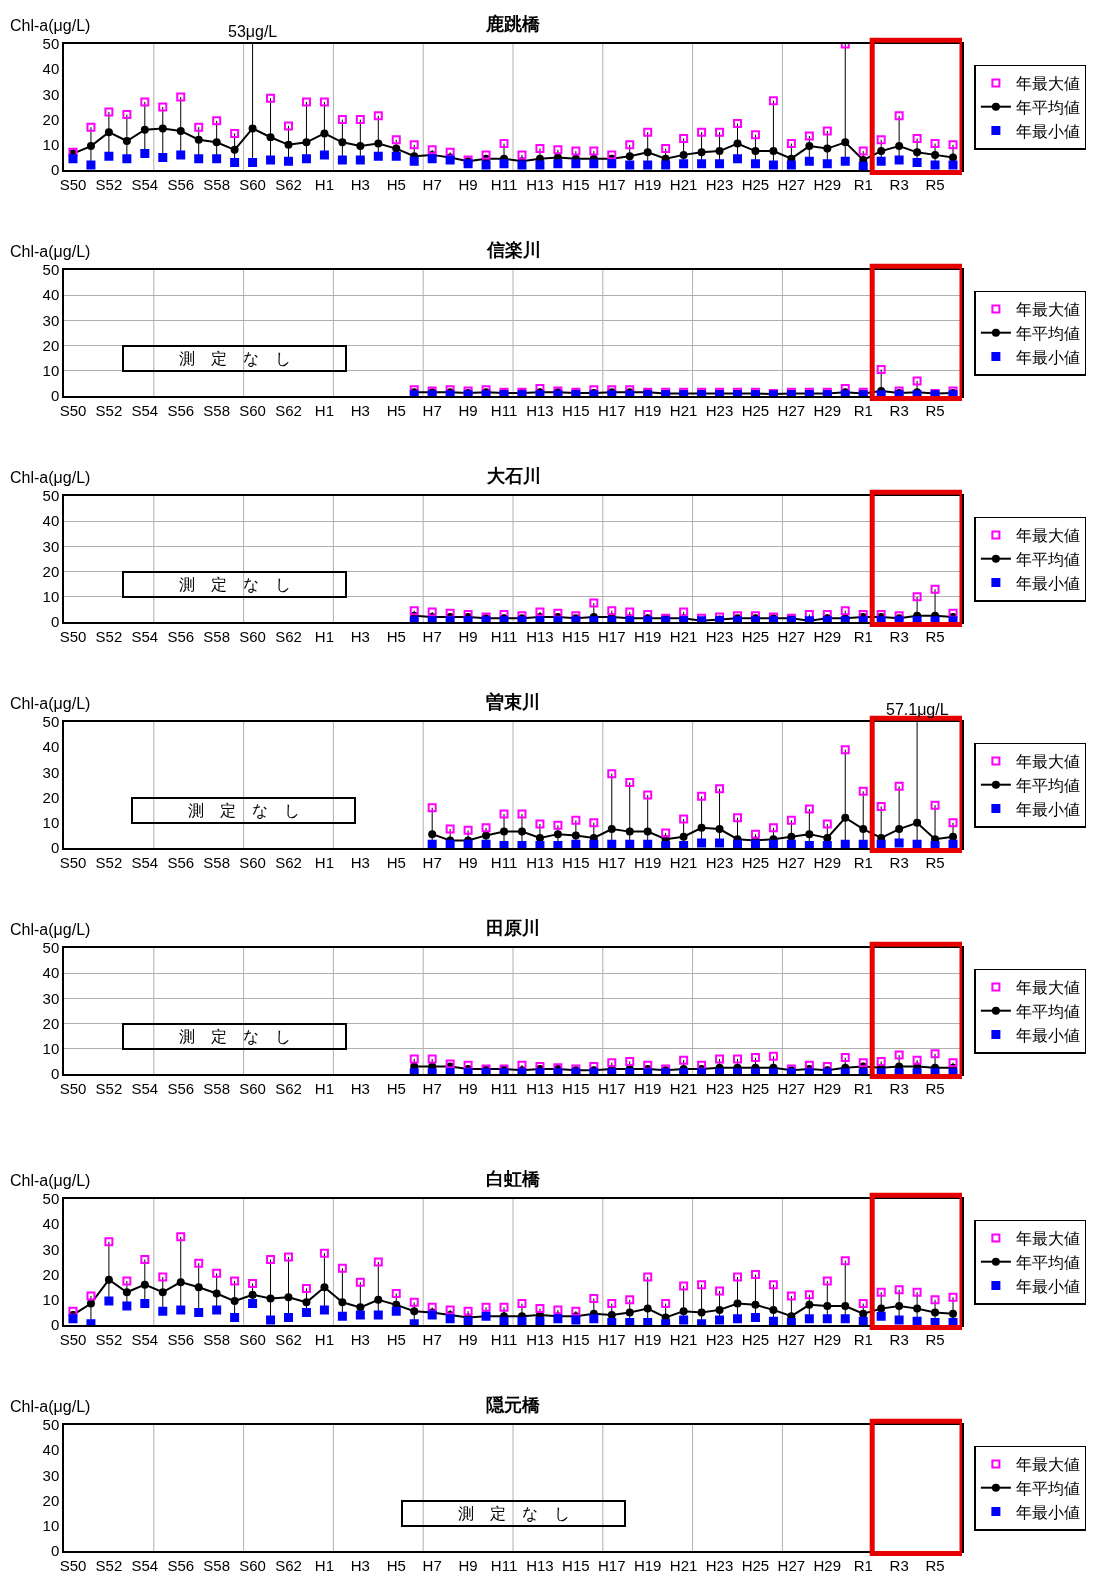  I want to click on legend-label: 年最大値, so click(1047, 536).